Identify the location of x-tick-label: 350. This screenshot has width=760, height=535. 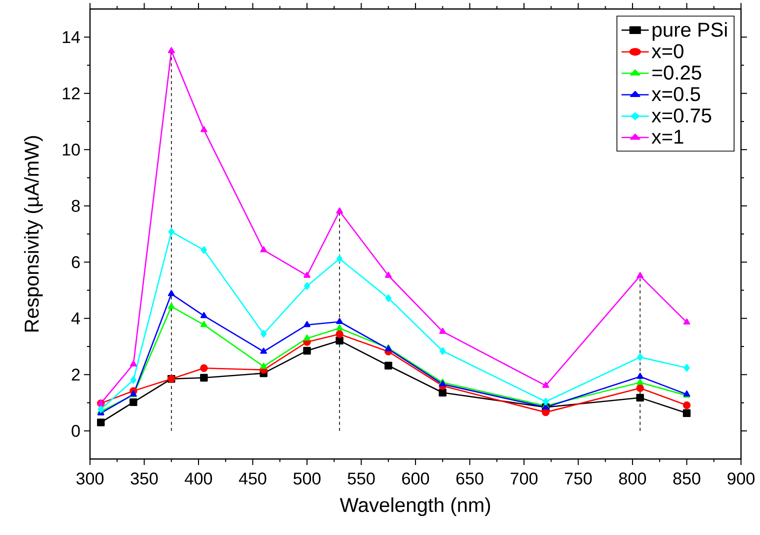
(144, 478).